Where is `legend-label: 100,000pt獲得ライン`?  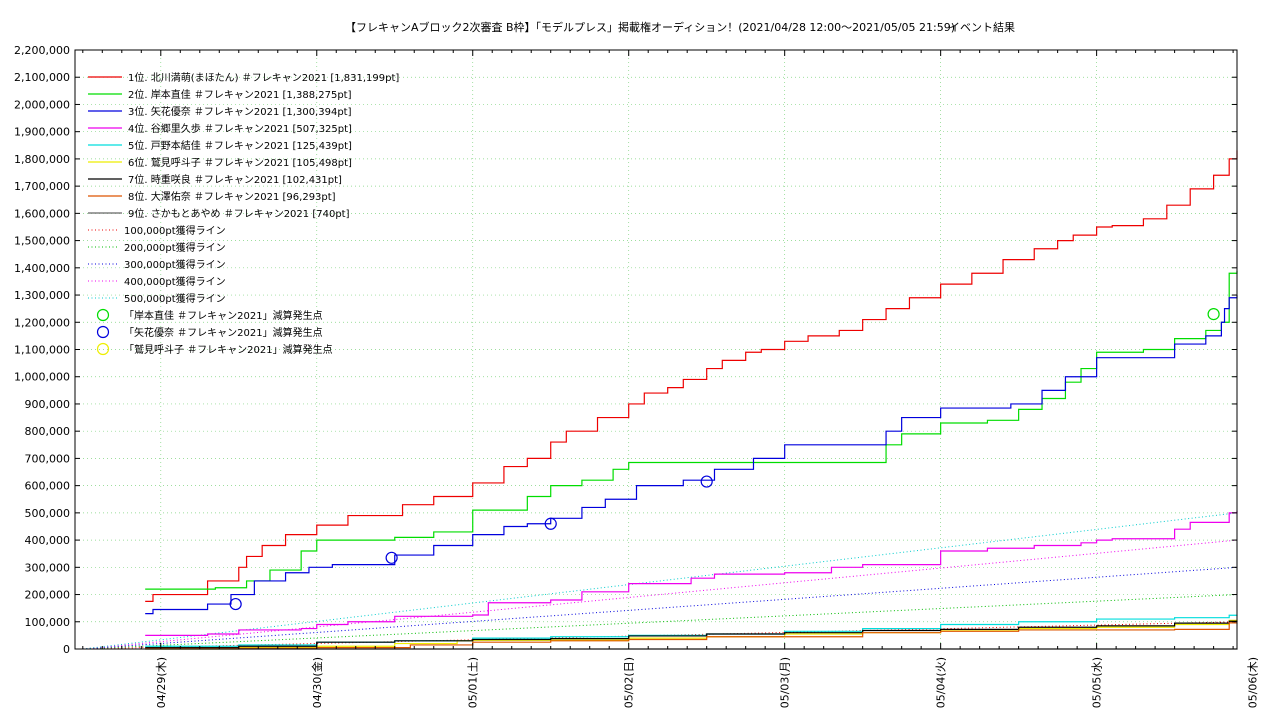
legend-label: 100,000pt獲得ライン is located at coordinates (175, 230).